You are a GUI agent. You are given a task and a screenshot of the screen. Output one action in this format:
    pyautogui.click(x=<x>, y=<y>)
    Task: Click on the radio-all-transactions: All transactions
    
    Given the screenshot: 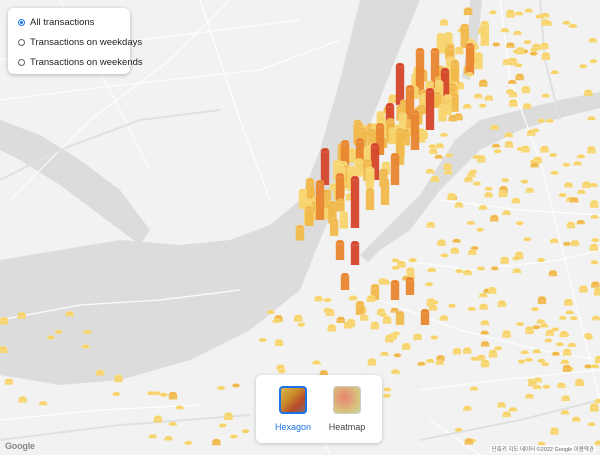 What is the action you would take?
    pyautogui.click(x=69, y=22)
    